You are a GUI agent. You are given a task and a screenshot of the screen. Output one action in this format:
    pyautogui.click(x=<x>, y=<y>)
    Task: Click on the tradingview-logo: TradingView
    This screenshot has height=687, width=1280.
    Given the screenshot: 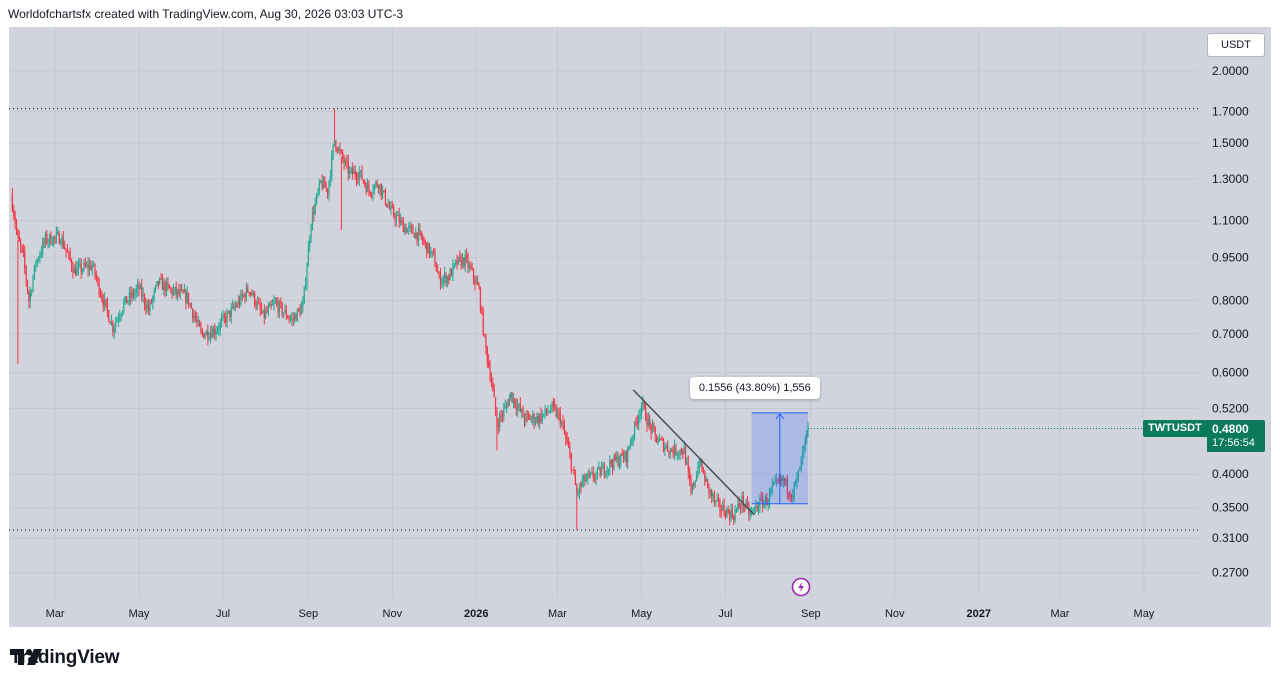 What is the action you would take?
    pyautogui.click(x=65, y=658)
    